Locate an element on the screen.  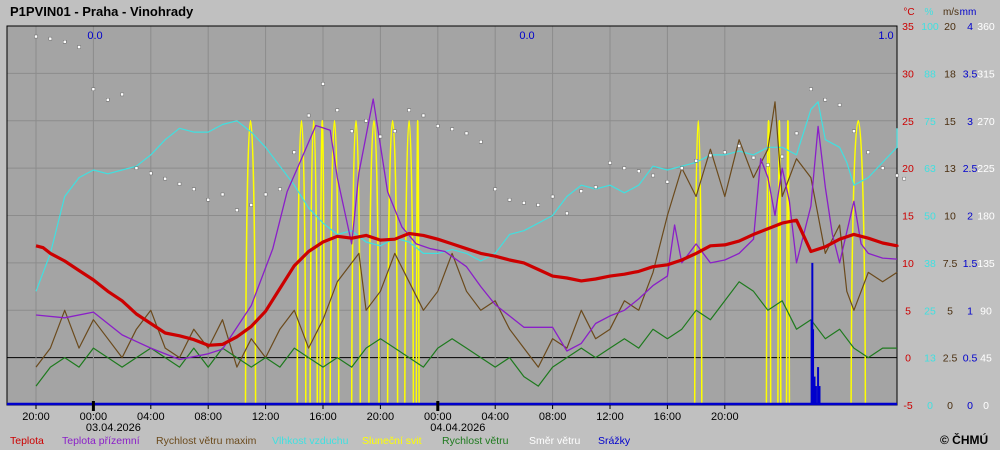
legend-item: Teplota is located at coordinates (27, 441).